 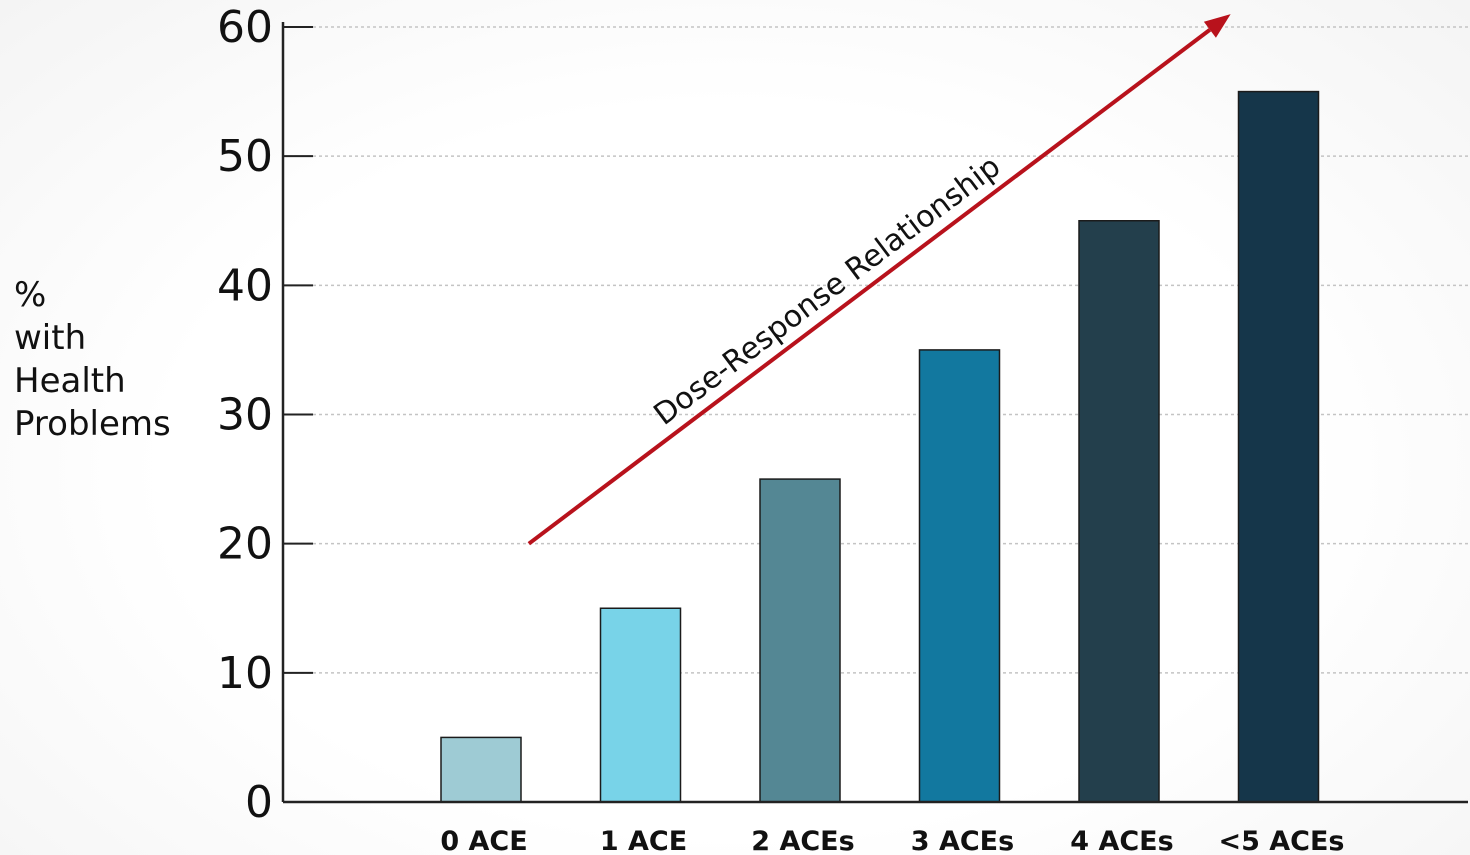 What do you see at coordinates (114, 360) in the screenshot?
I see `y-axis-label: % with Health Problems` at bounding box center [114, 360].